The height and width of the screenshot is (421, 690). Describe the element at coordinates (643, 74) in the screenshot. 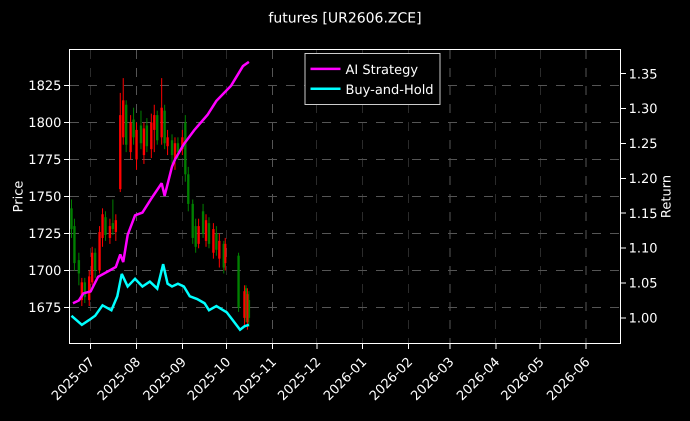

I see `y2-tick-label: 1.35` at that location.